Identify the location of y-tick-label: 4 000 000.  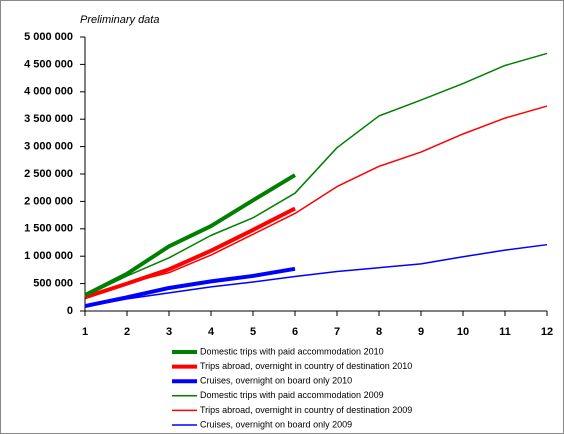
(48, 92).